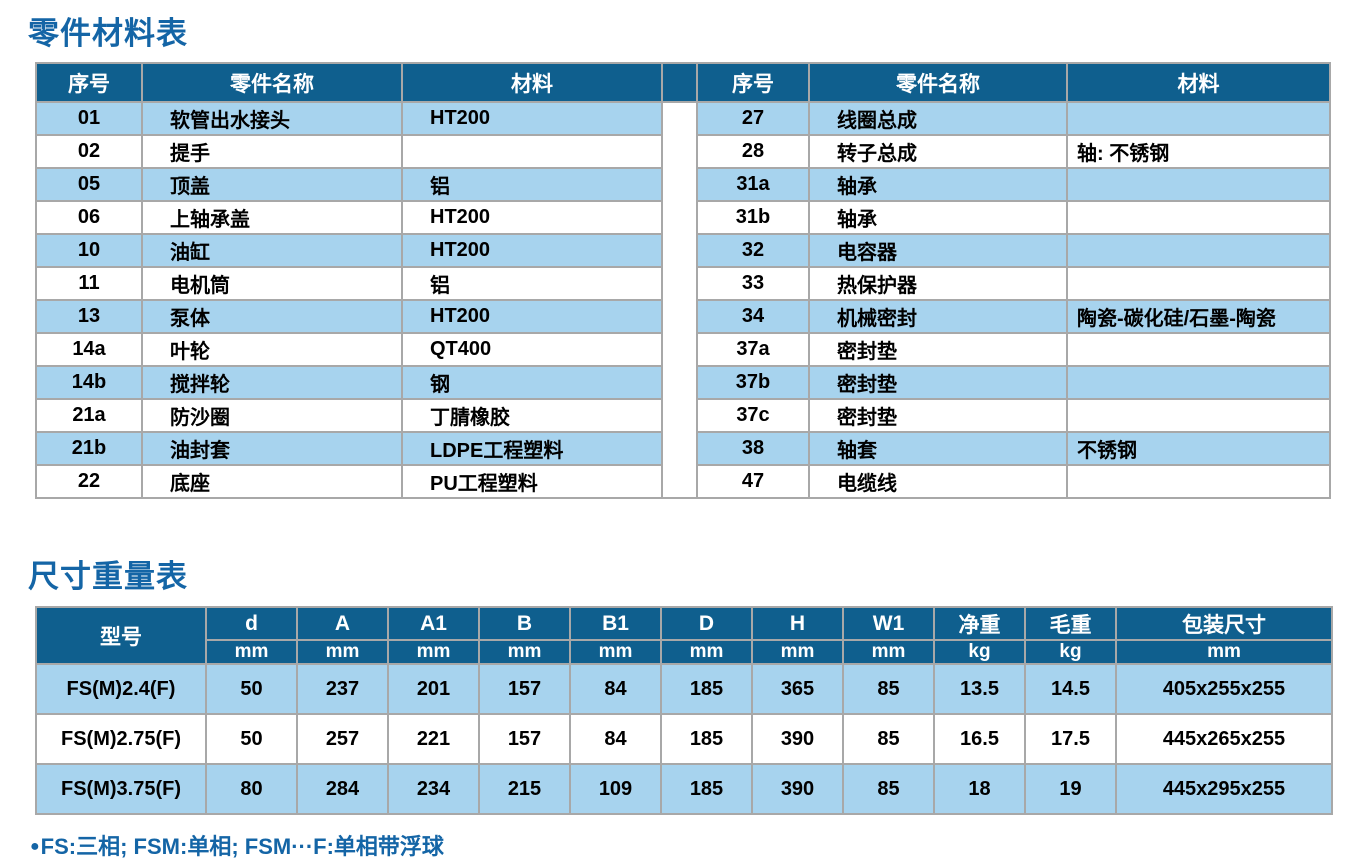 The width and height of the screenshot is (1363, 861). Describe the element at coordinates (938, 184) in the screenshot. I see `cell-part-name: 轴承` at that location.